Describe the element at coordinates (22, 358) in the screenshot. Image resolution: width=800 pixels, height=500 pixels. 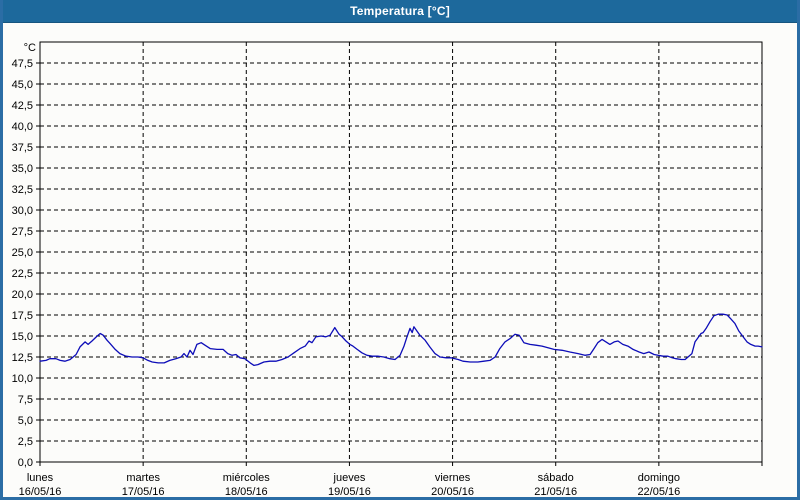
I see `y-tick-label: 12,5` at that location.